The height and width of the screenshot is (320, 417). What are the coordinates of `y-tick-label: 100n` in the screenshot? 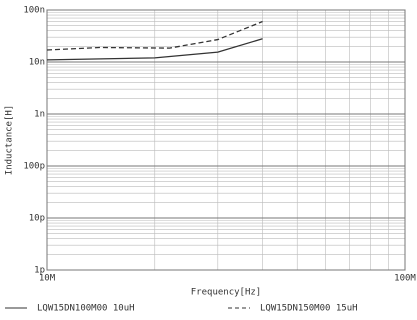 It's located at (34, 11).